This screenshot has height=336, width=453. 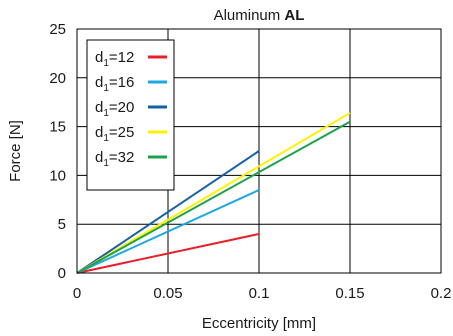 I want to click on y-axis-title: Force [N], so click(x=15, y=151).